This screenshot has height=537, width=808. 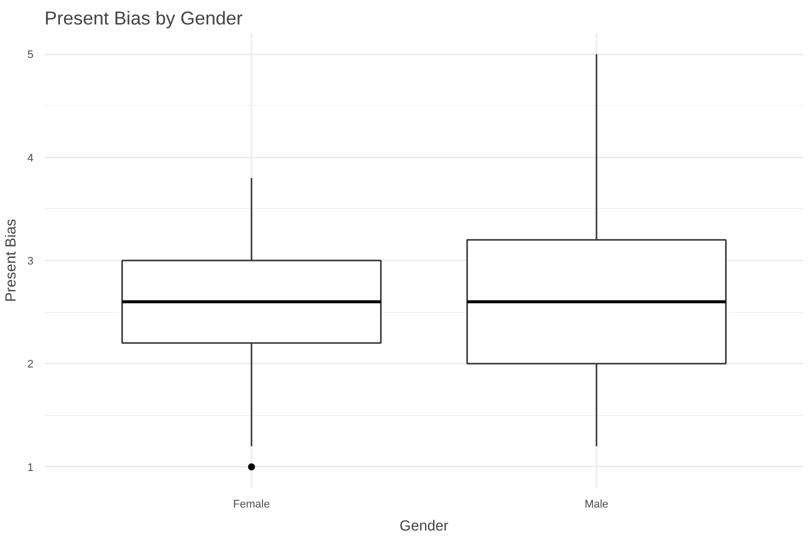 What do you see at coordinates (143, 18) in the screenshot?
I see `chart-title: Present Bias by Gender` at bounding box center [143, 18].